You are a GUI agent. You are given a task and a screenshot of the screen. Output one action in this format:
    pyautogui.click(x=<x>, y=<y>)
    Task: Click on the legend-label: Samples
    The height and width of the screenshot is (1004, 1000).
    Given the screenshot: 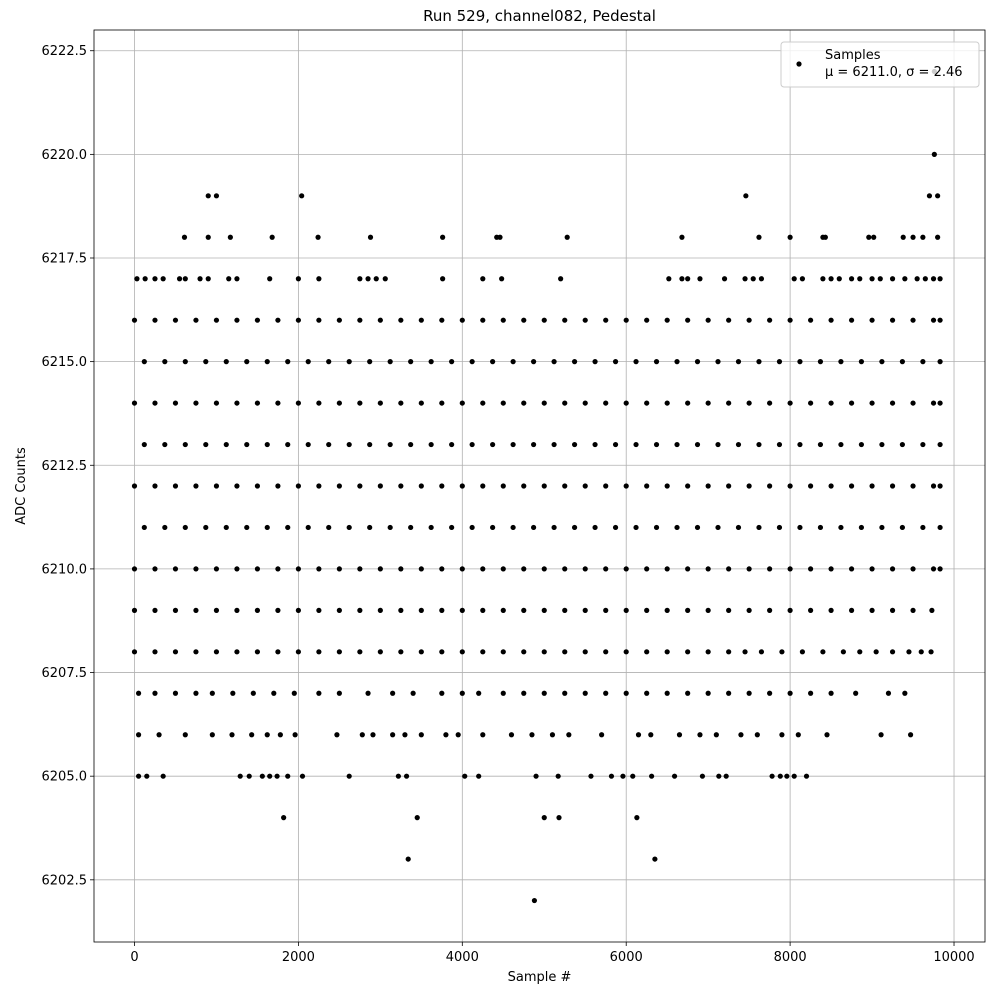 What is the action you would take?
    pyautogui.click(x=853, y=55)
    